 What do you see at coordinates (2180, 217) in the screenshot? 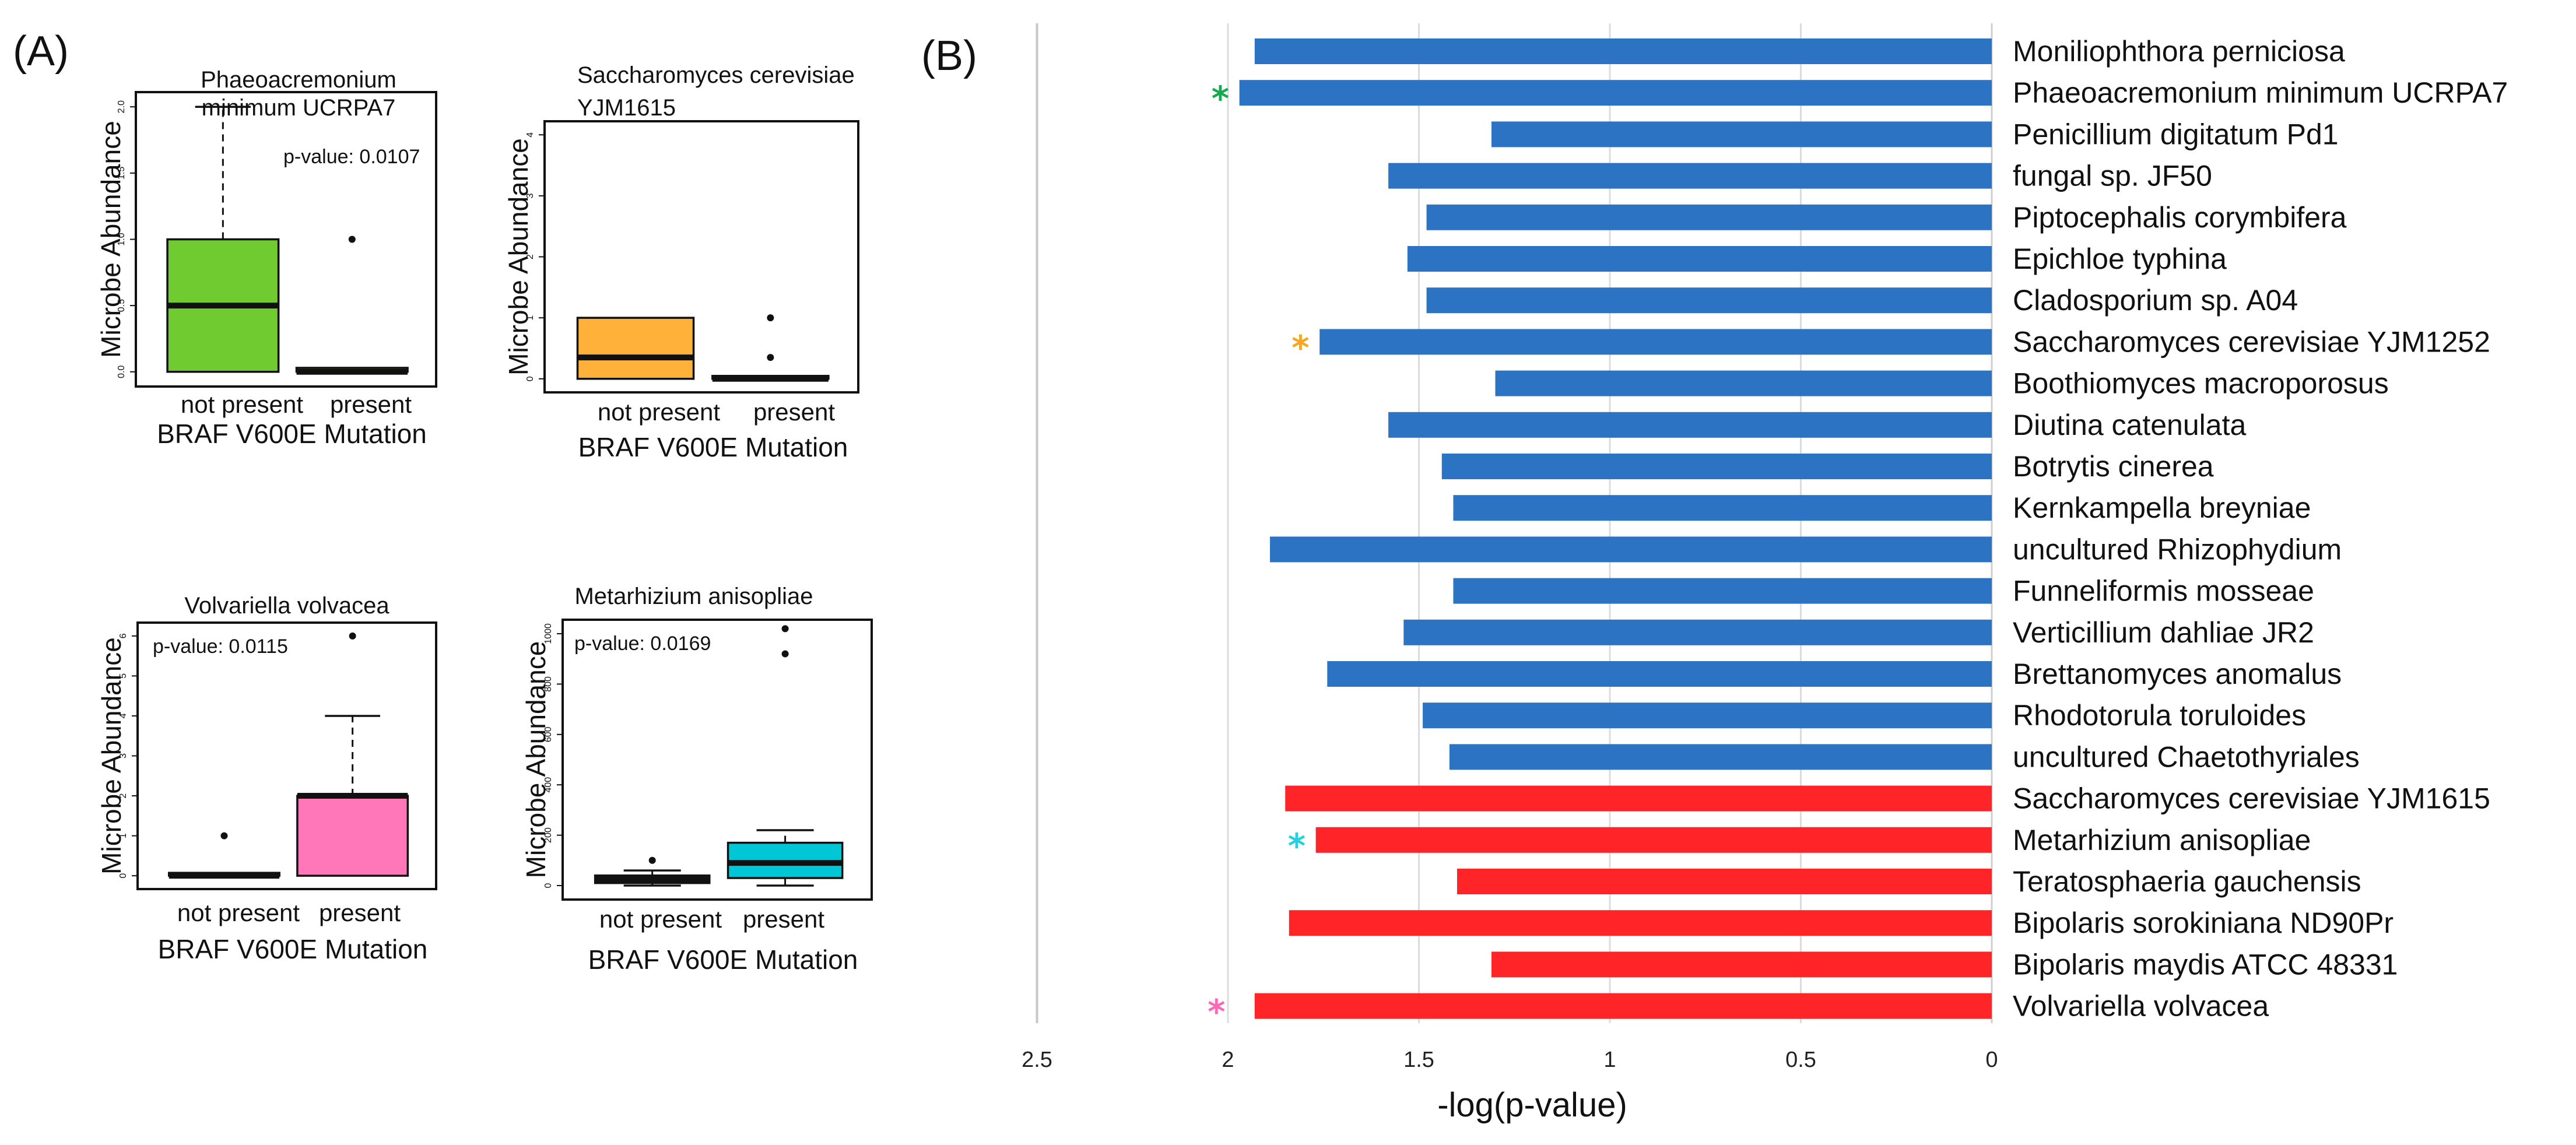
I see `bar-category-label: Piptocephalis corymbifera` at bounding box center [2180, 217].